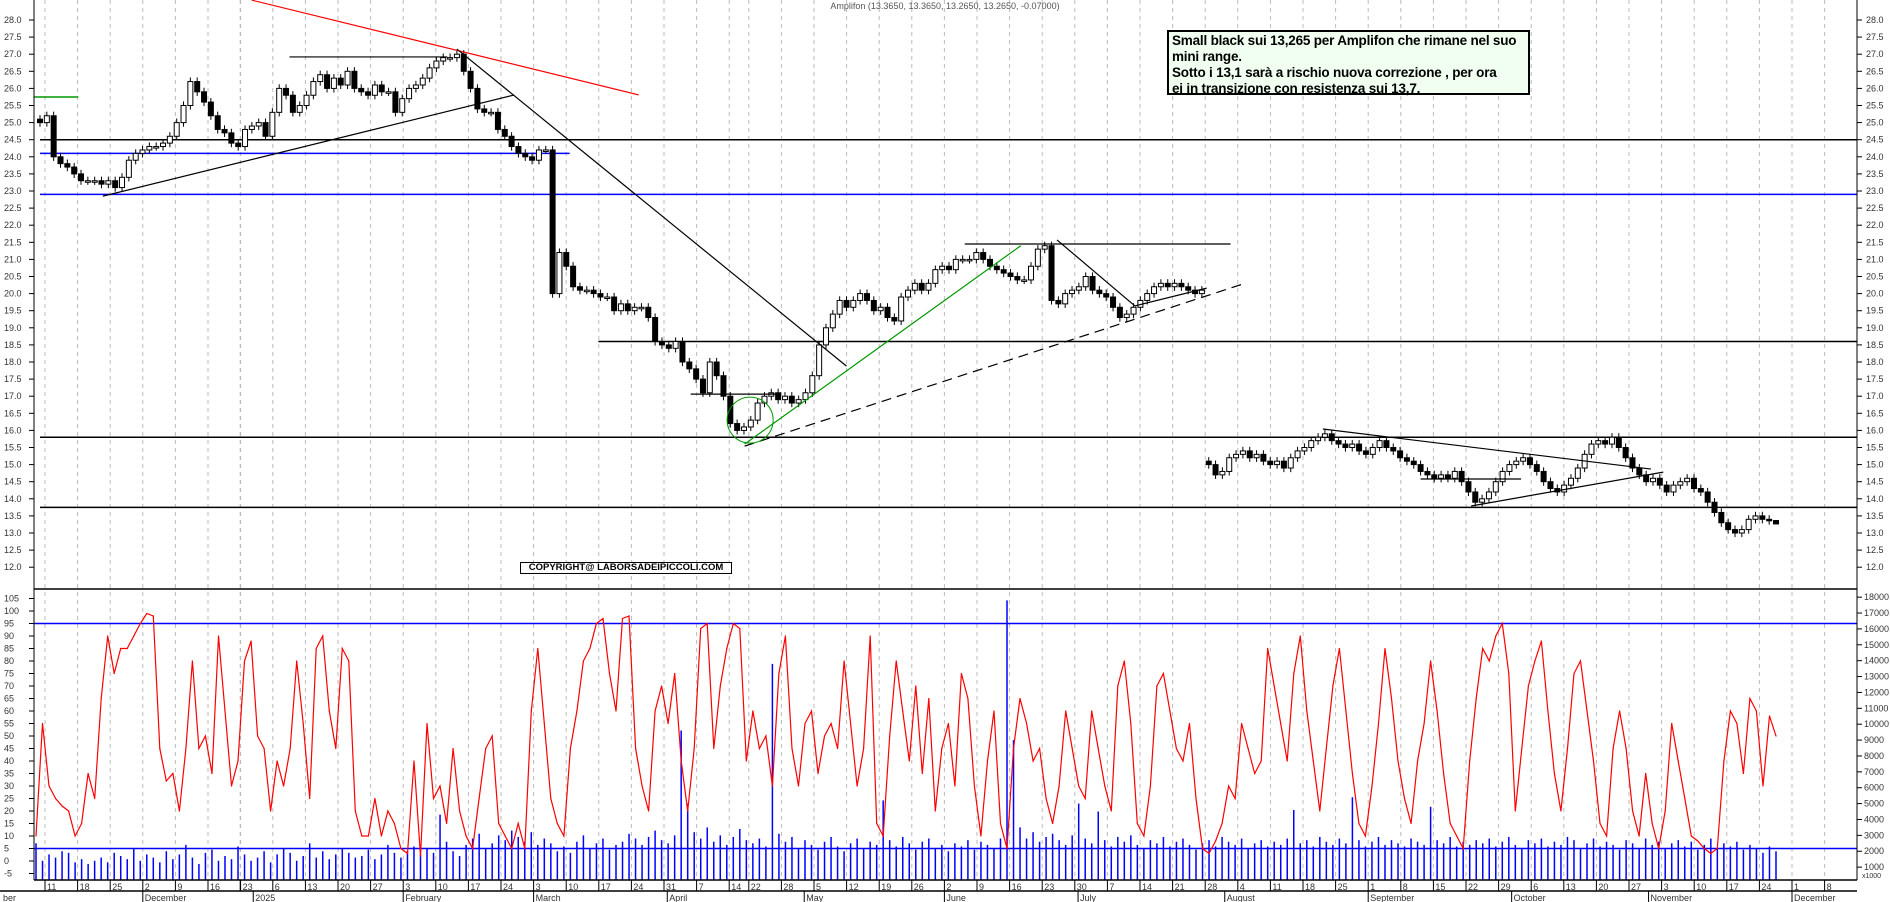 Image resolution: width=1890 pixels, height=902 pixels. I want to click on oscillator-tick-label: 55, so click(9, 724).